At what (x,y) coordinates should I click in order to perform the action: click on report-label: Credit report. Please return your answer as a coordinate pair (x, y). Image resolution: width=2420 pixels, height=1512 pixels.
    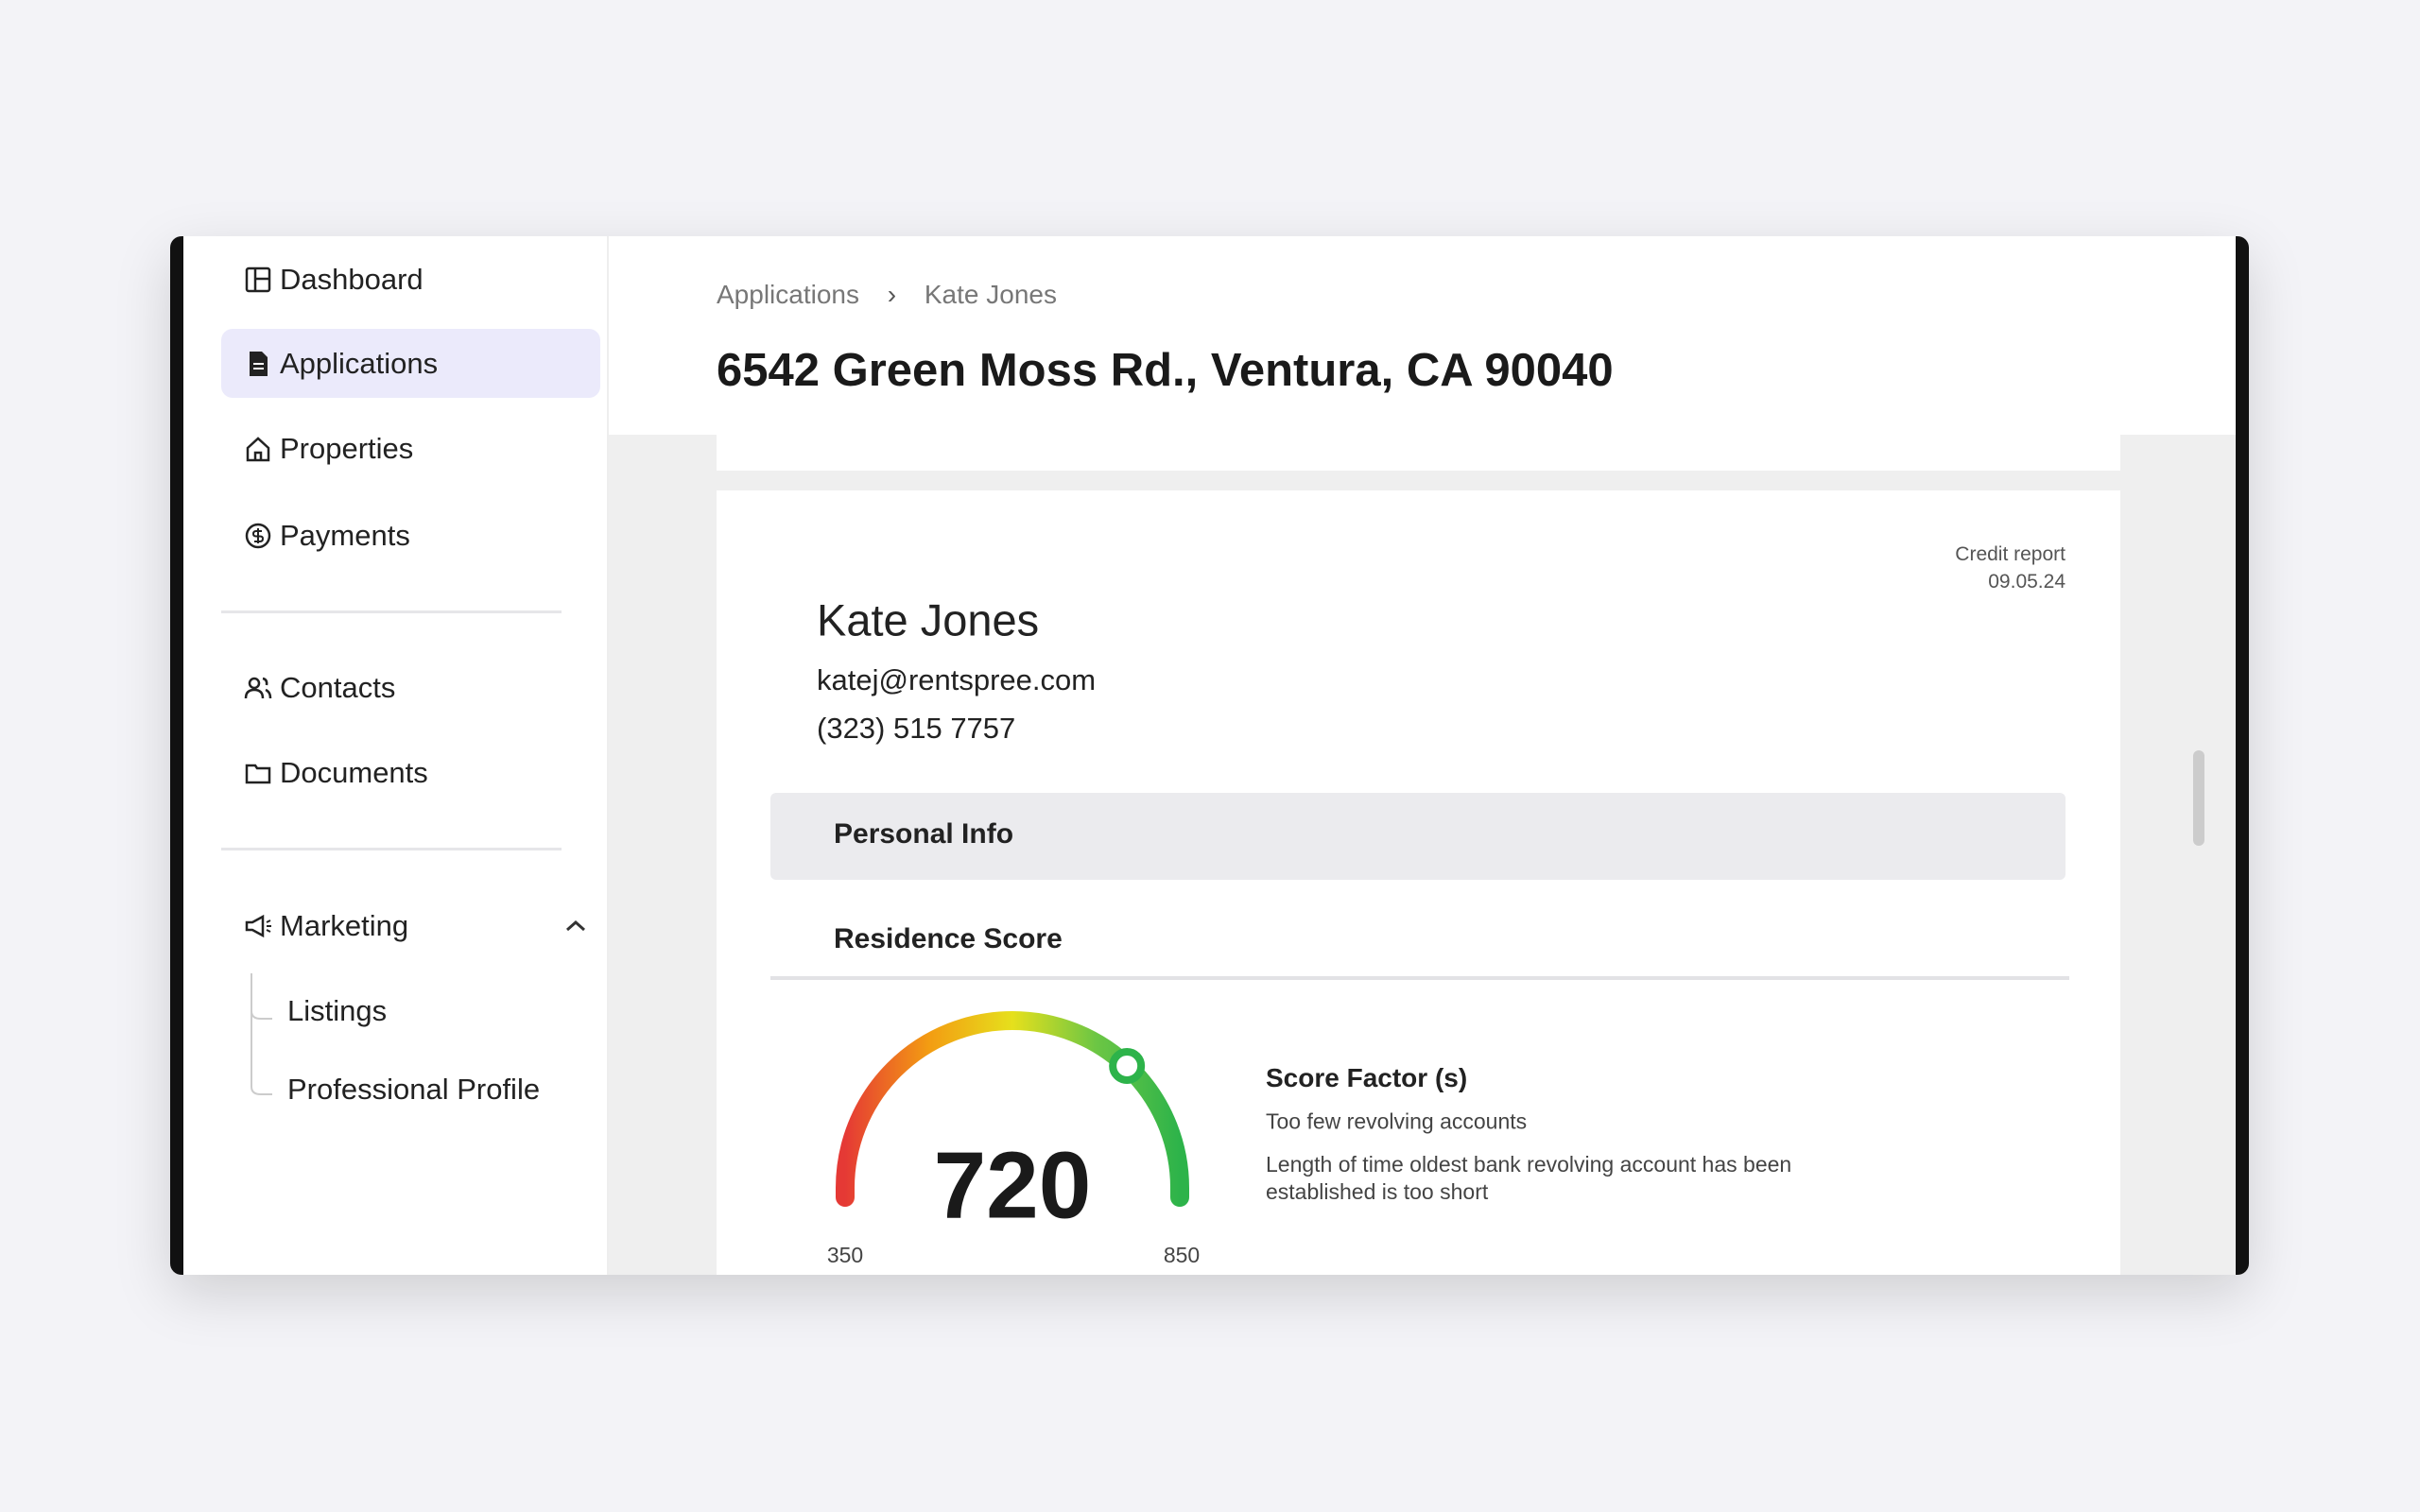
    Looking at the image, I should click on (2010, 554).